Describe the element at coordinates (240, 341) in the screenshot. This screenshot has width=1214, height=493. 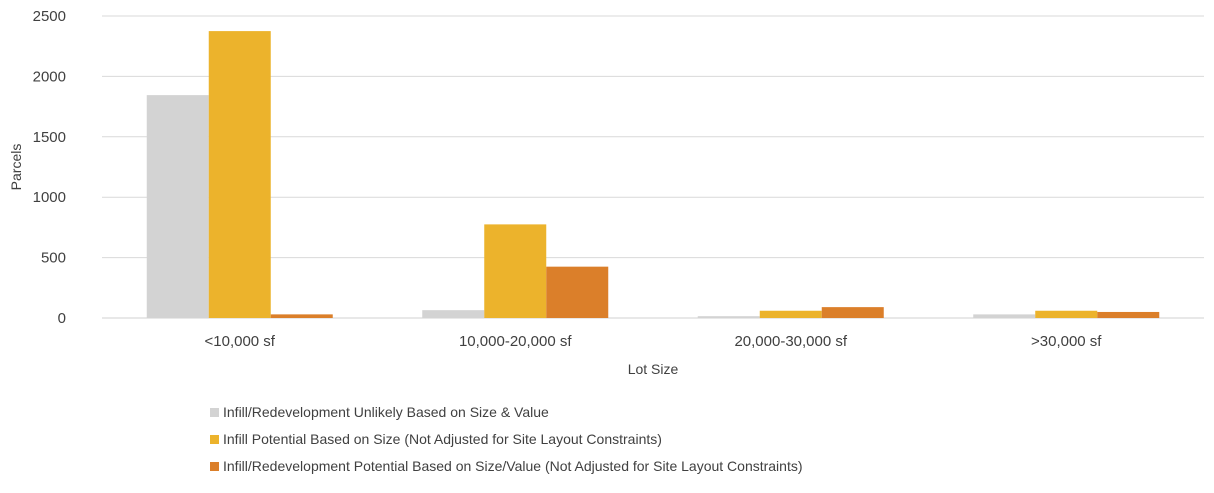
I see `x-tick-label: <10,000 sf` at that location.